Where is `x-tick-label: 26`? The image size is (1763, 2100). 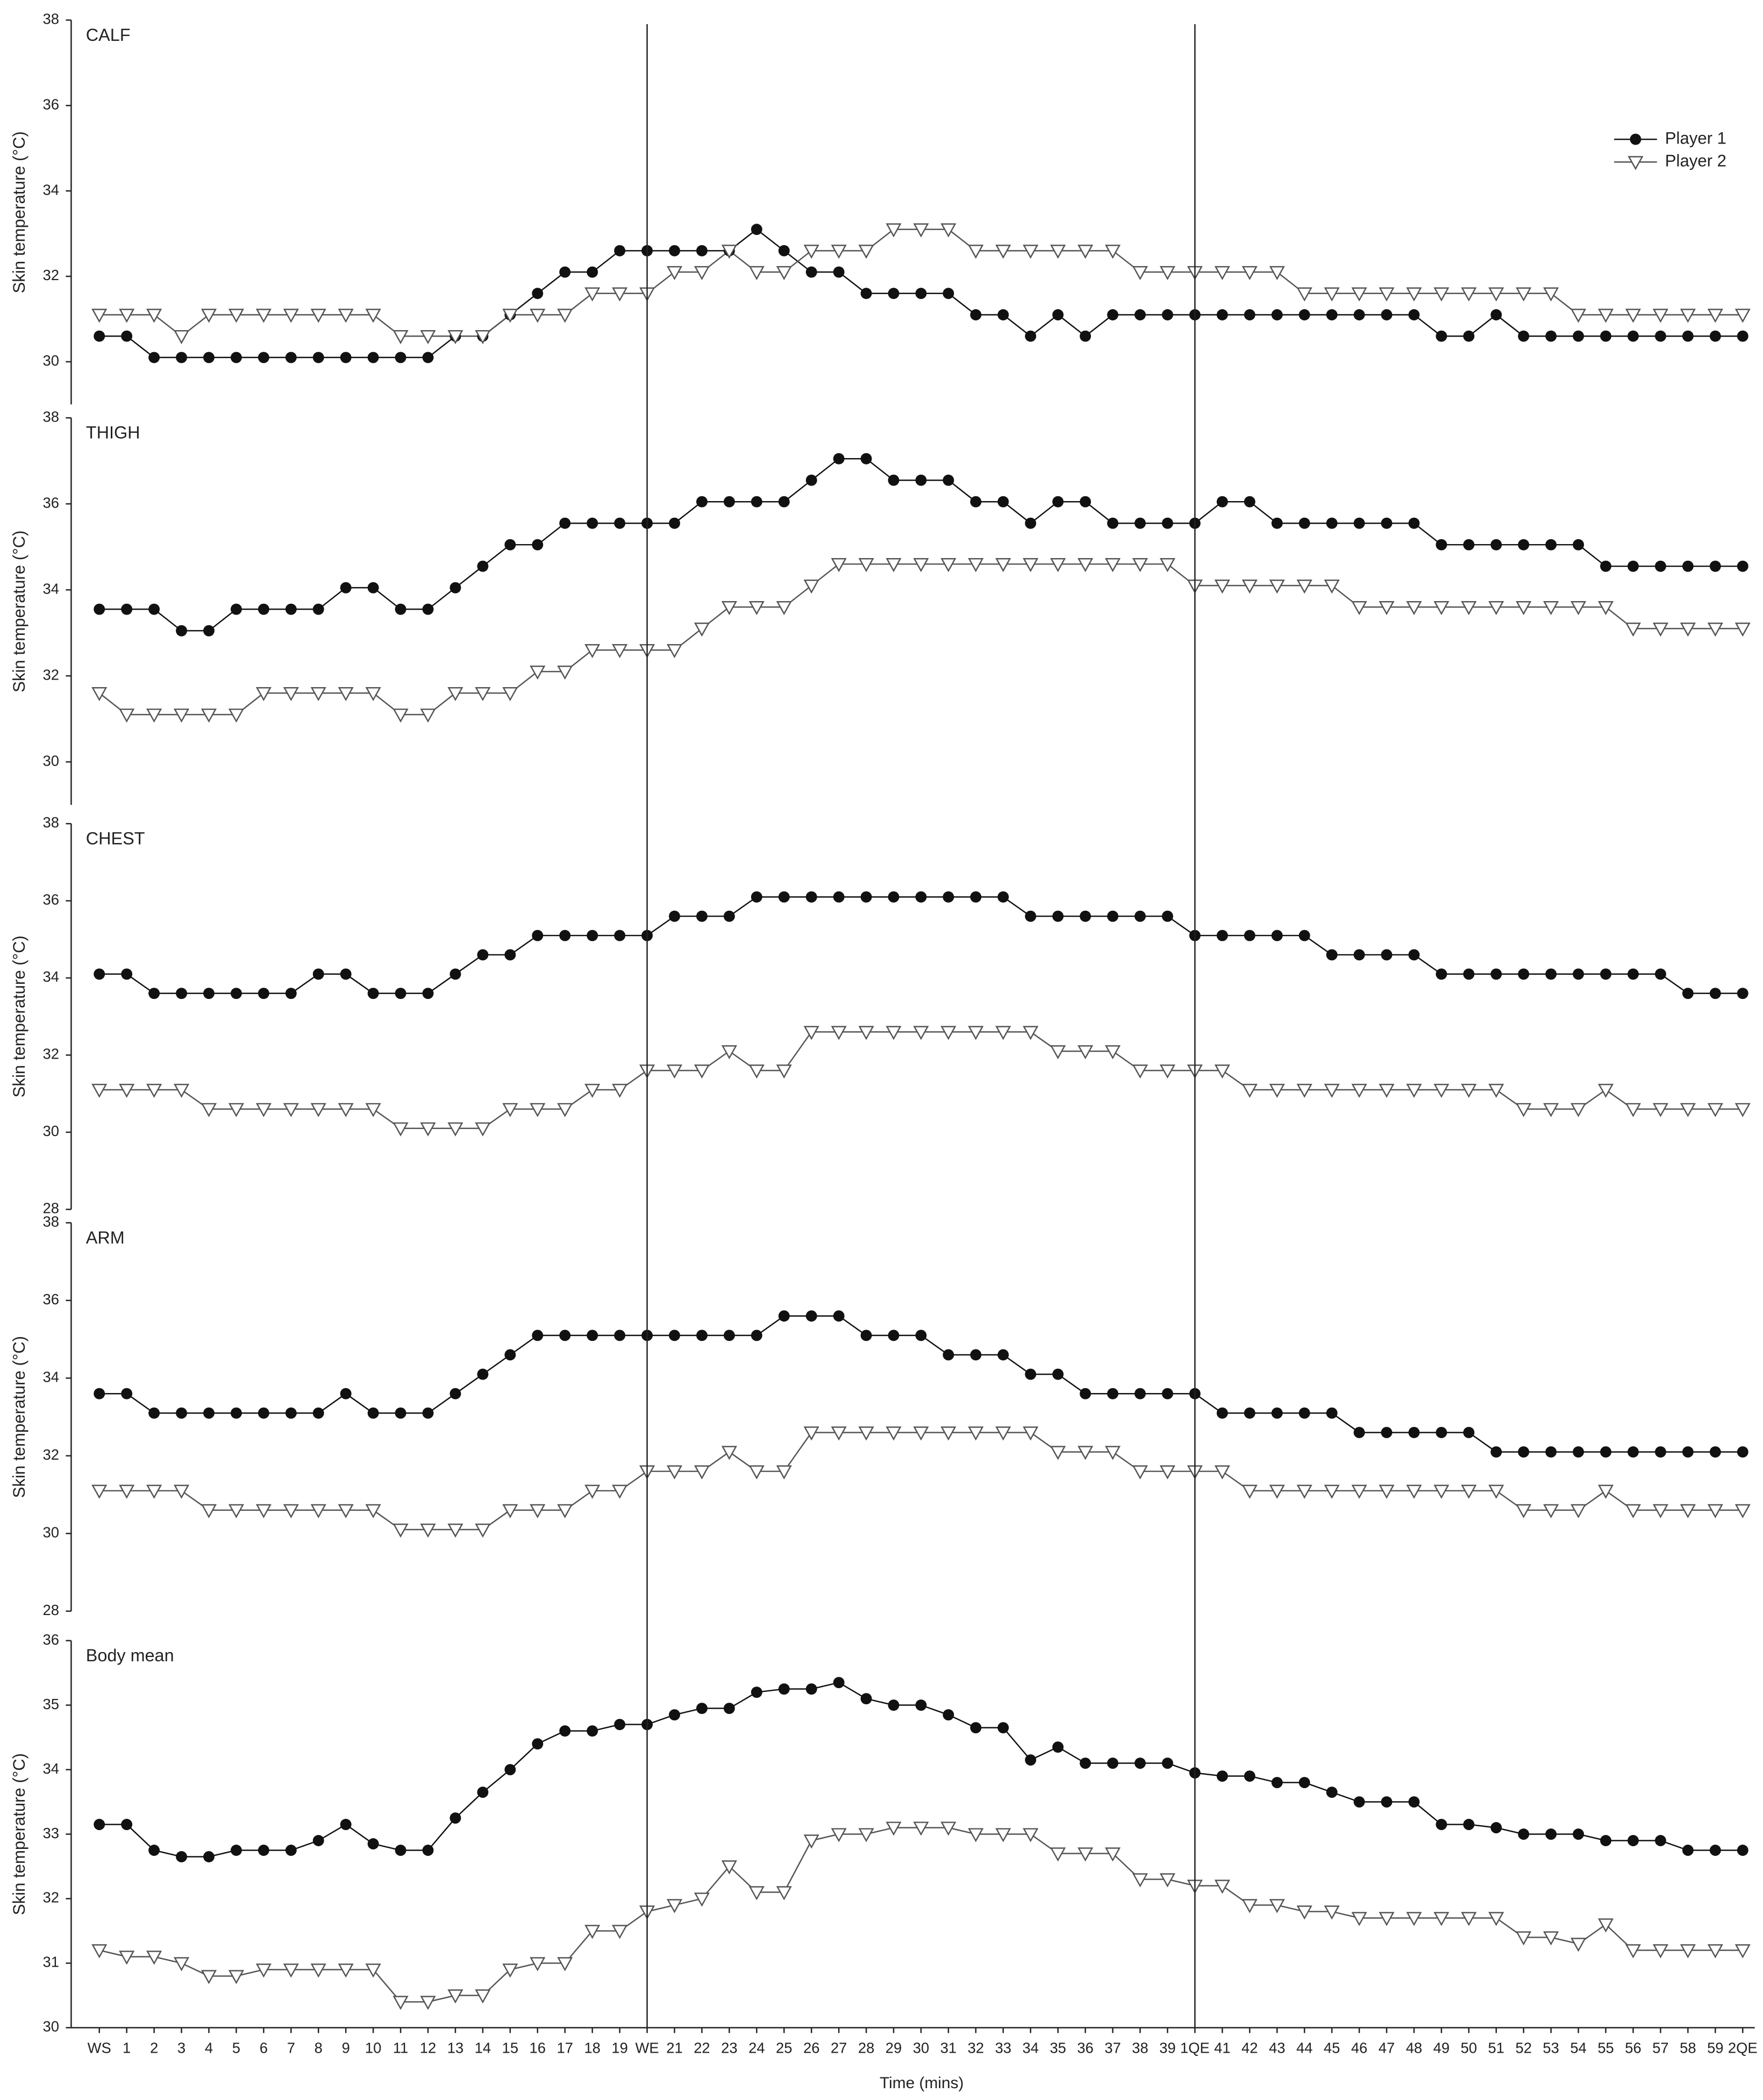
x-tick-label: 26 is located at coordinates (811, 2048).